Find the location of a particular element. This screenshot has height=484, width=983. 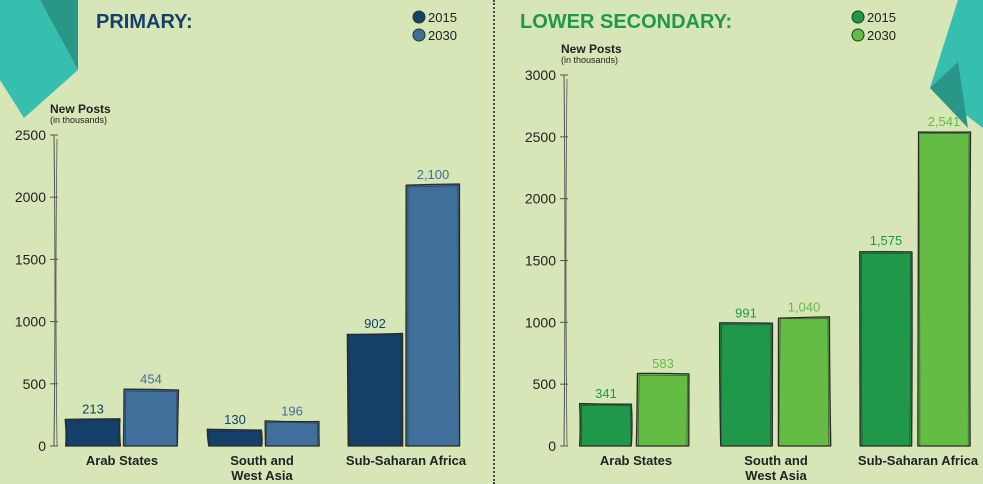

bar-value-label: 2,100 is located at coordinates (433, 174).